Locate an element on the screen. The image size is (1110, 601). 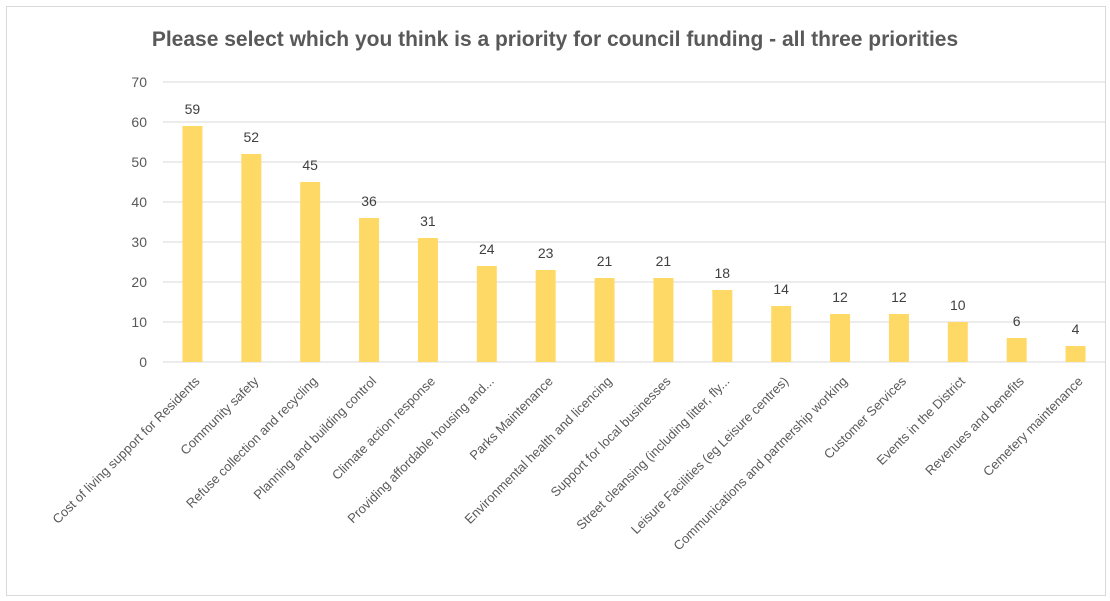
x-tick-label: Climate action response is located at coordinates (383, 428).